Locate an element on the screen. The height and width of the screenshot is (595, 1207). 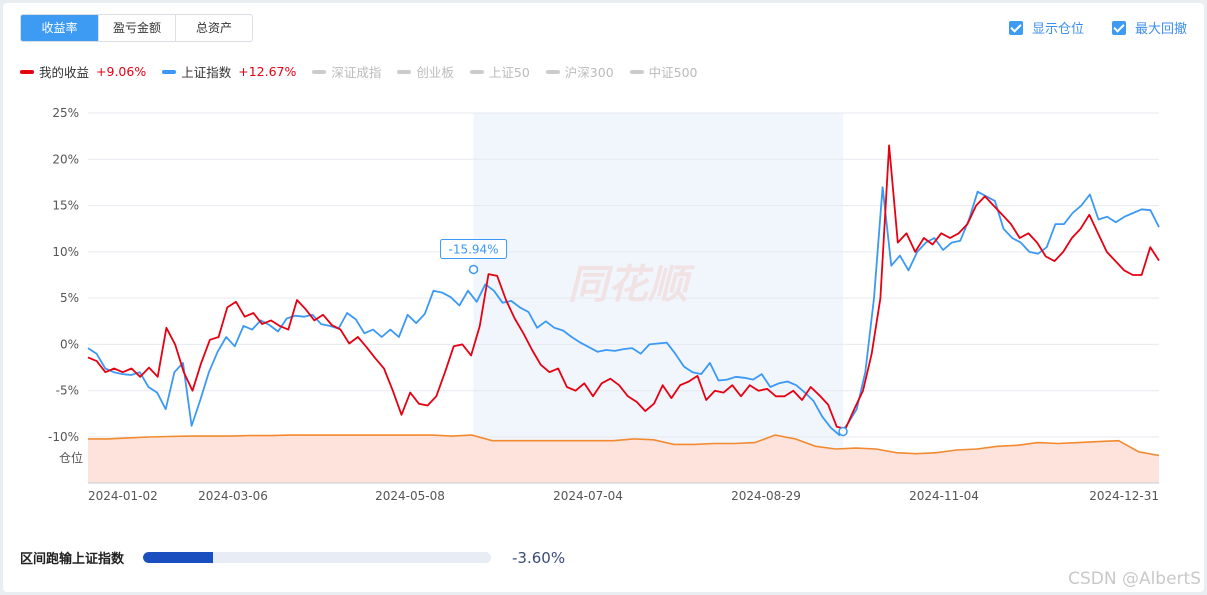
drawdown-trough-marker is located at coordinates (843, 431).